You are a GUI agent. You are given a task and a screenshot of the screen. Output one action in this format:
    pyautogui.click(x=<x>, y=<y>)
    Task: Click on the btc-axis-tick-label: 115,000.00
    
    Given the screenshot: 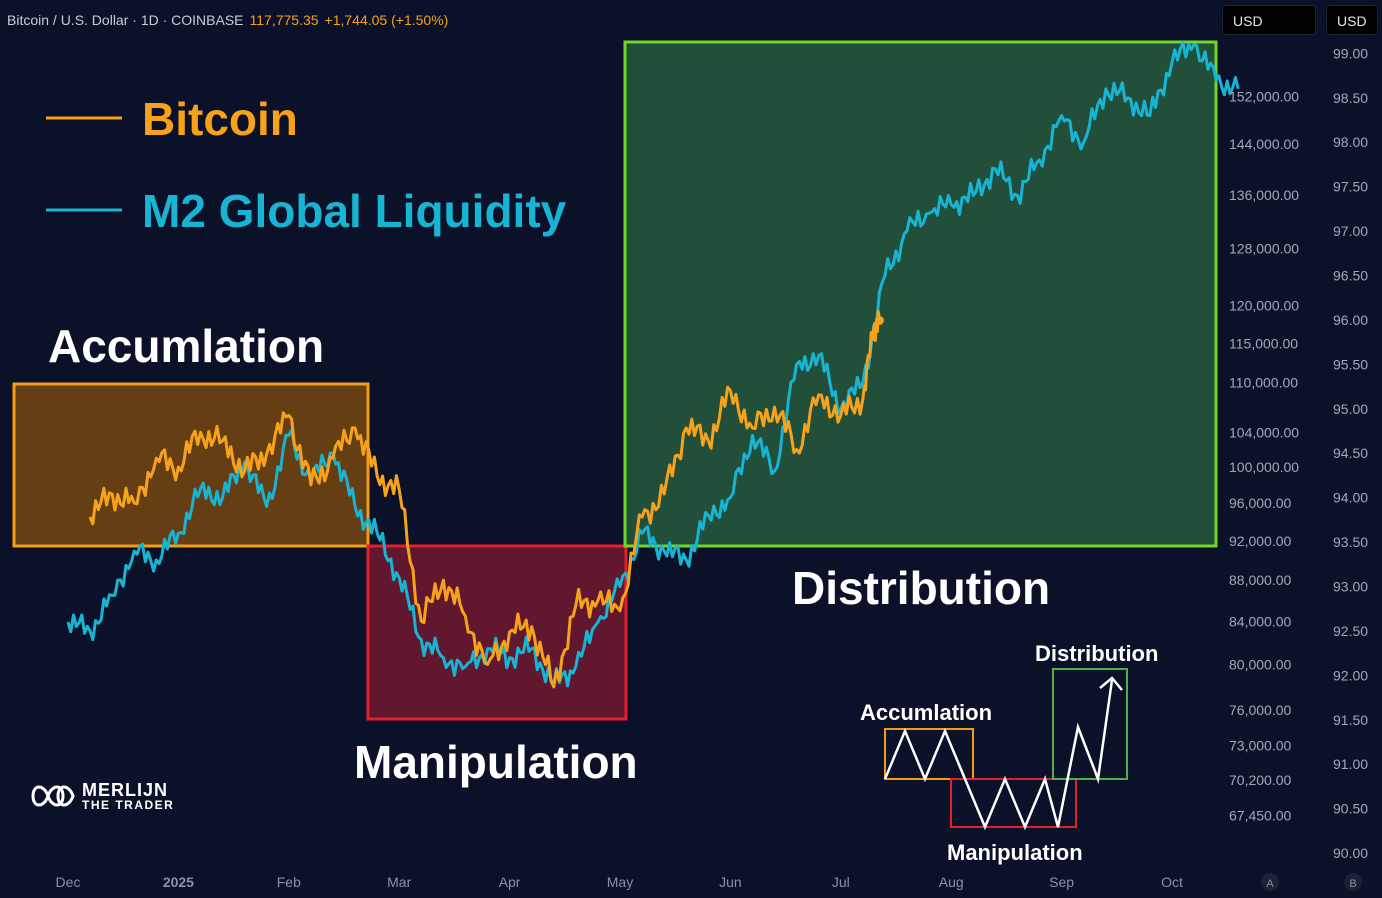 What is the action you would take?
    pyautogui.click(x=1263, y=343)
    